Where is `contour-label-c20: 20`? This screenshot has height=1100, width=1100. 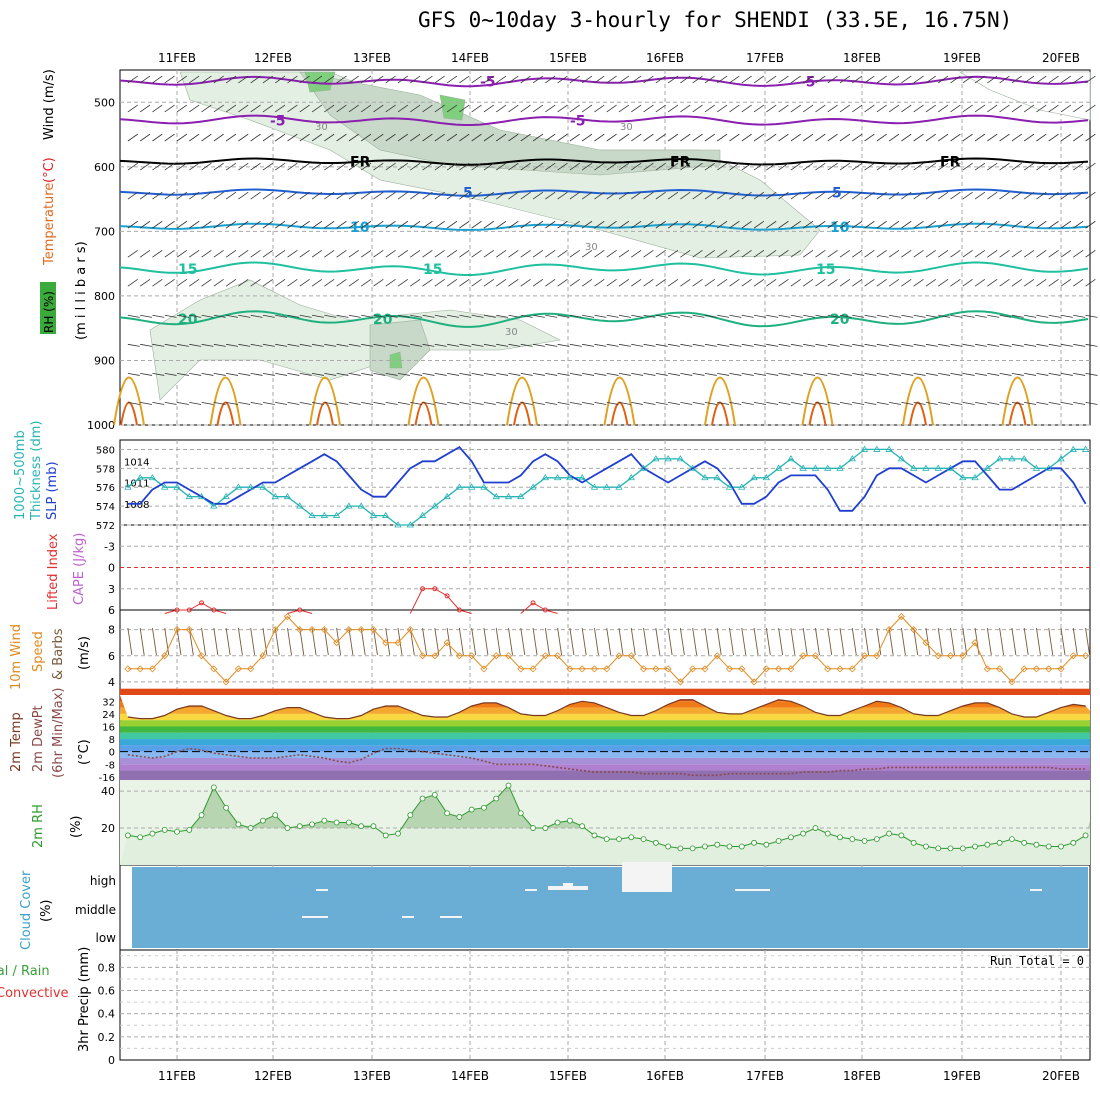 contour-label-c20: 20 is located at coordinates (383, 320).